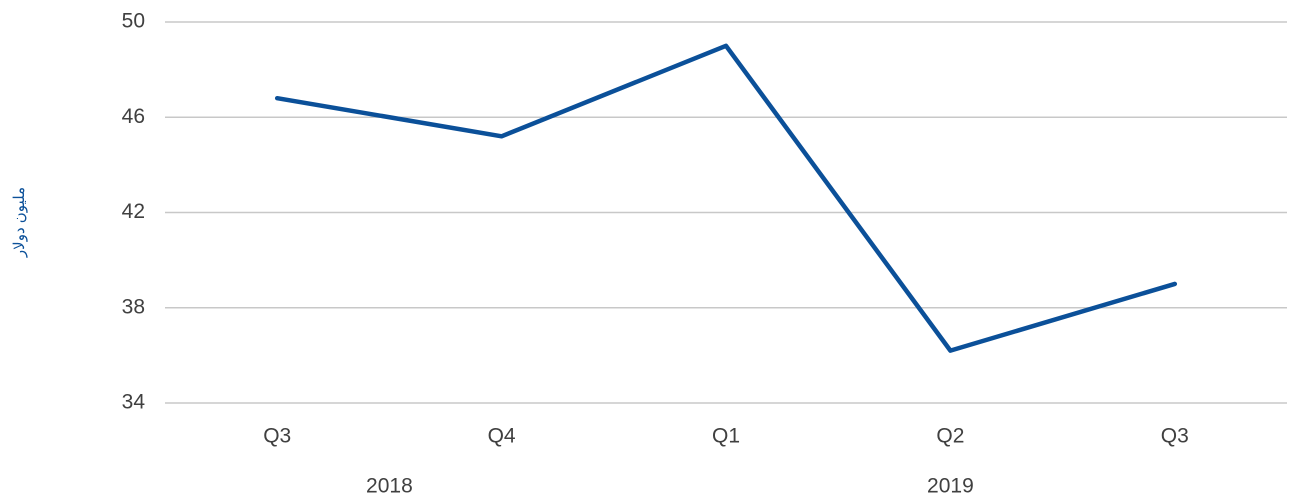 This screenshot has width=1297, height=502. What do you see at coordinates (502, 436) in the screenshot?
I see `x-tick-label: Q4` at bounding box center [502, 436].